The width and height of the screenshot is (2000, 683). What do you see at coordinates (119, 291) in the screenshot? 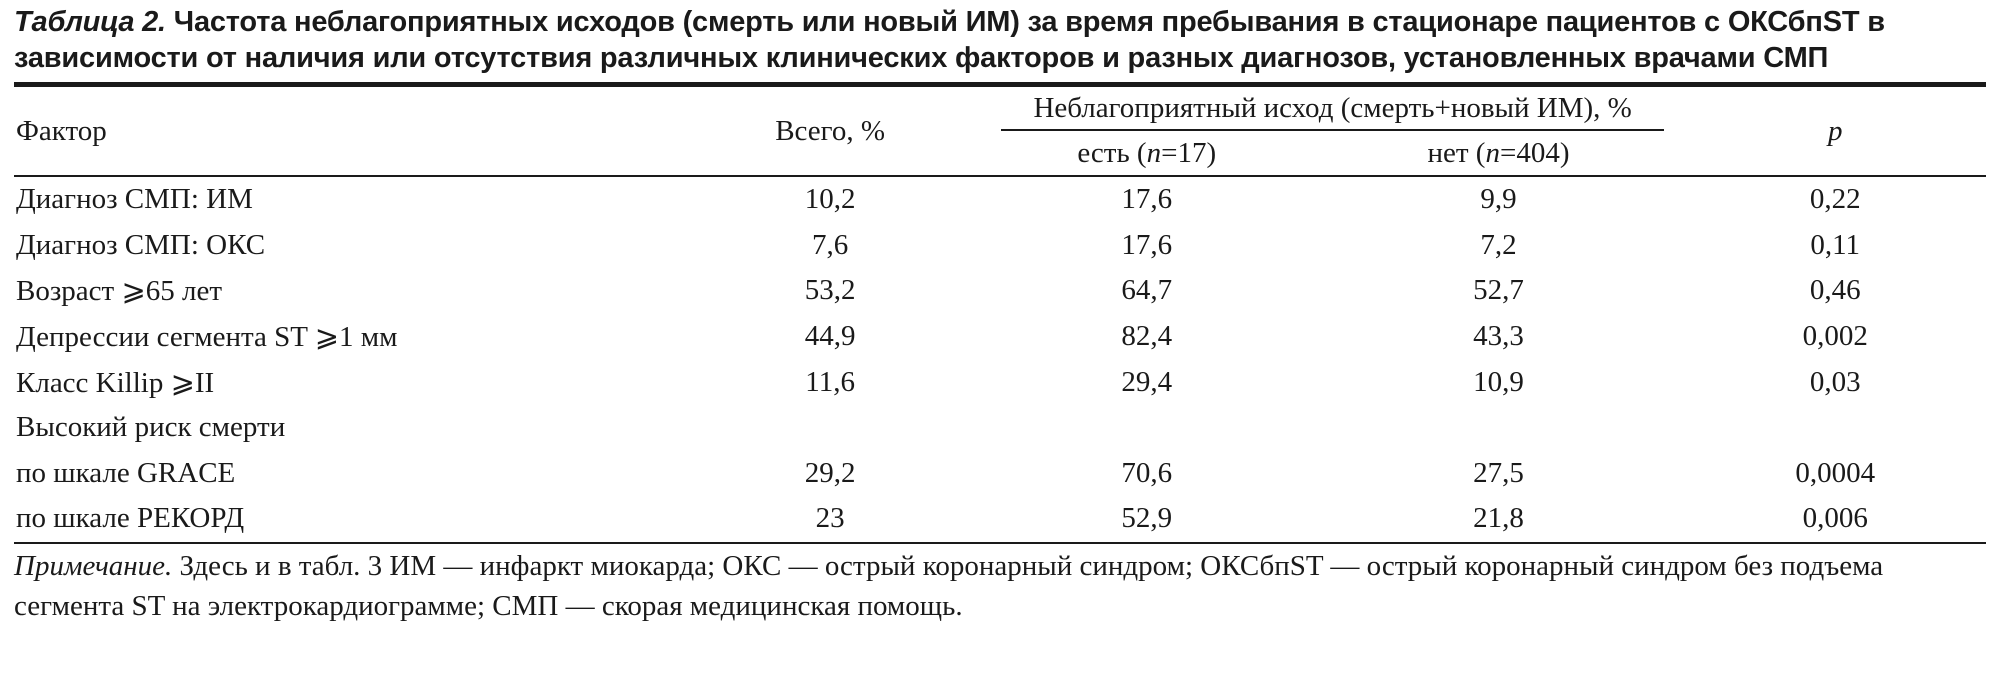
I see `cell-factor: Возраст ⩾65 лет` at bounding box center [119, 291].